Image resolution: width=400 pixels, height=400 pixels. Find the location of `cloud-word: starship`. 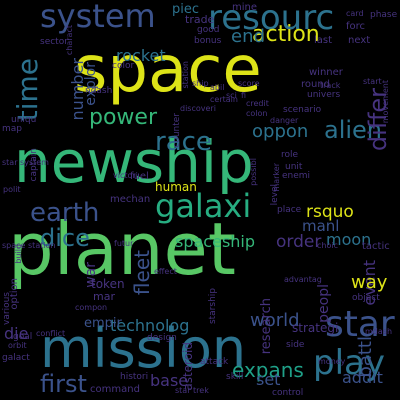

cloud-word: starship is located at coordinates (213, 306).